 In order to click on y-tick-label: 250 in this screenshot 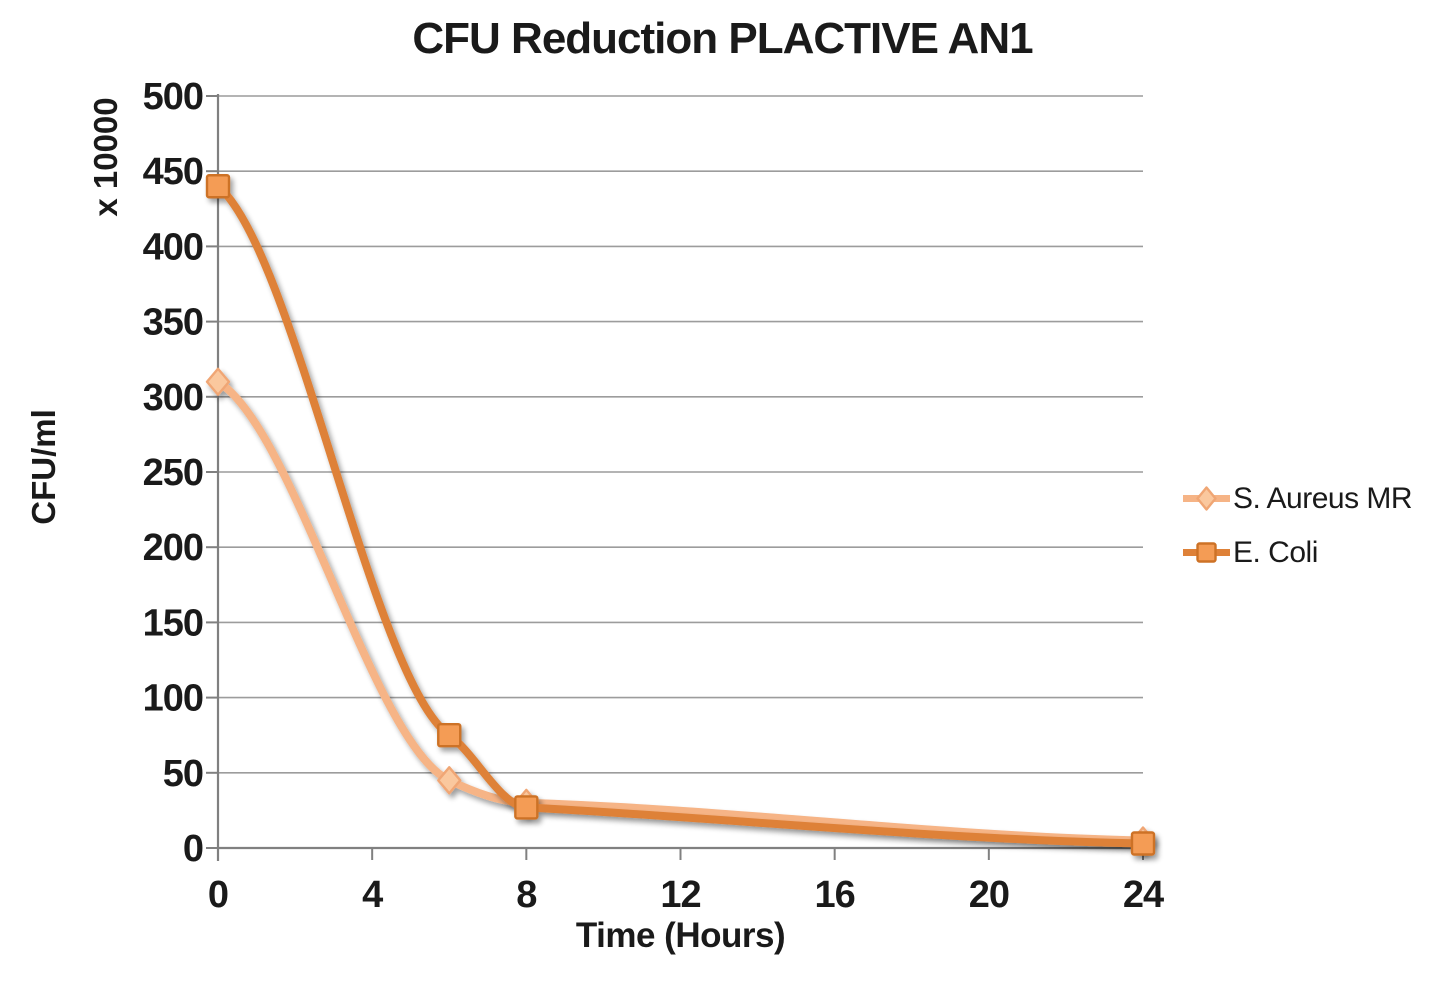, I will do `click(173, 473)`.